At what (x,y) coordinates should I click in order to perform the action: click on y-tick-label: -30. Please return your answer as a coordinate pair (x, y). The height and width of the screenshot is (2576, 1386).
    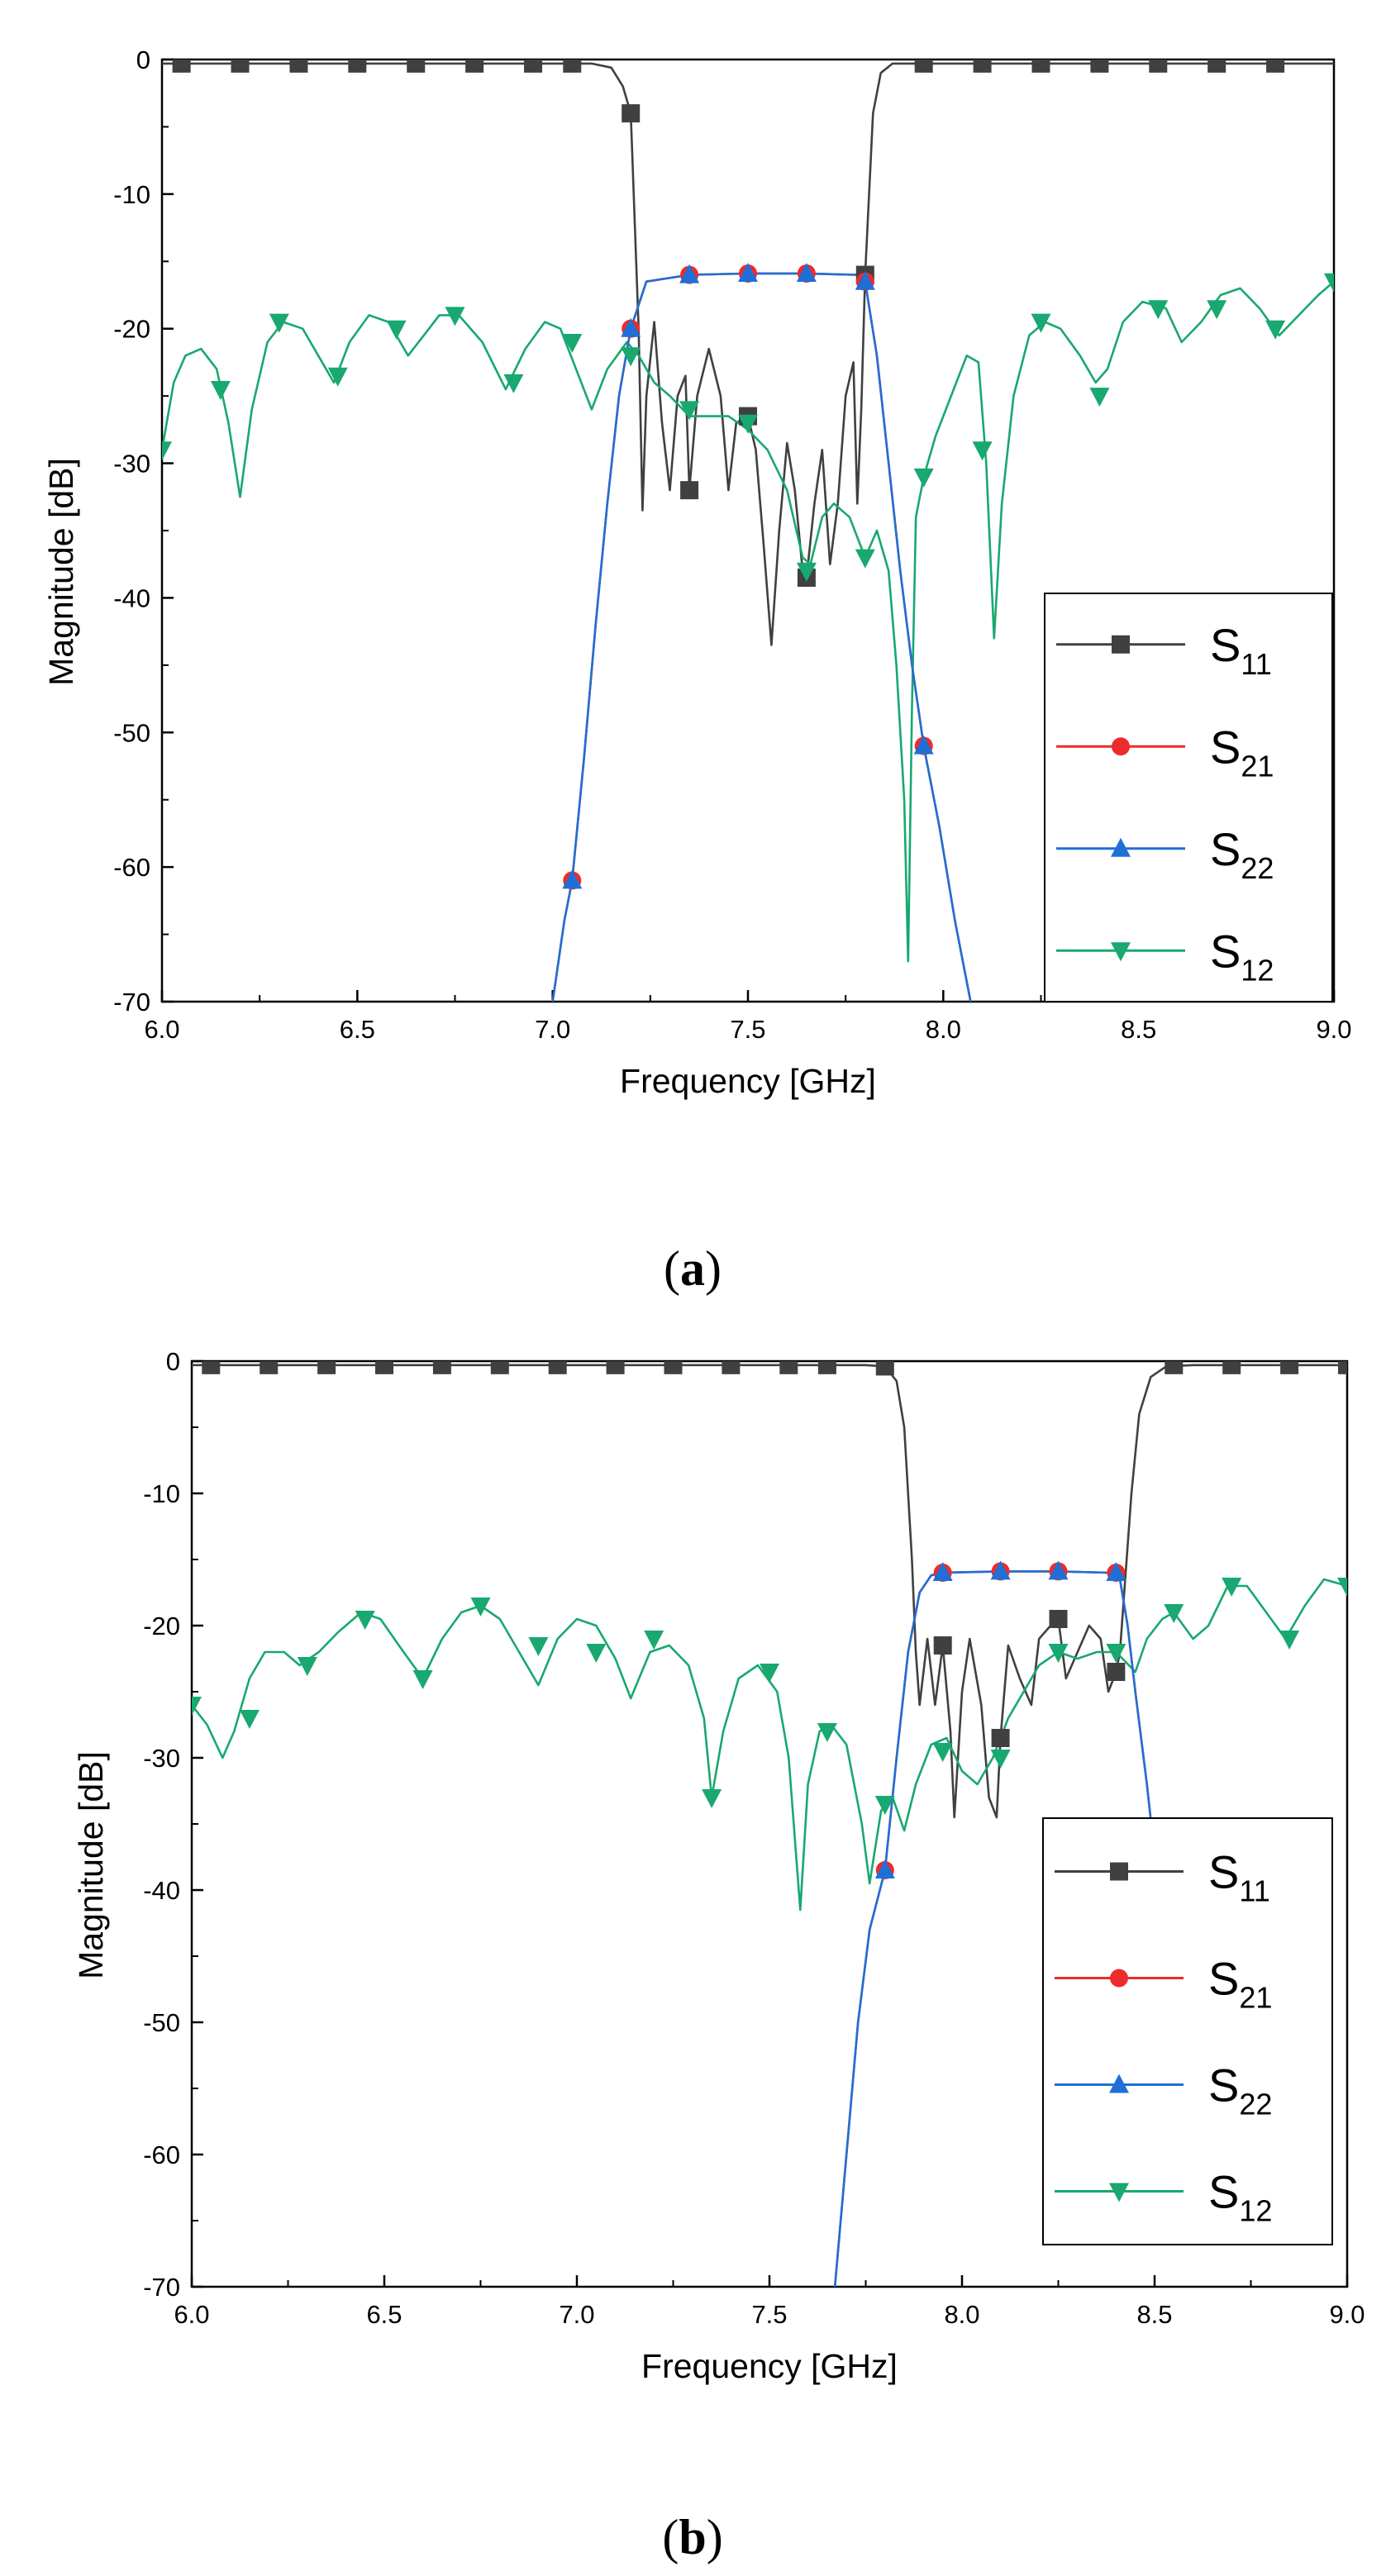
    Looking at the image, I should click on (131, 465).